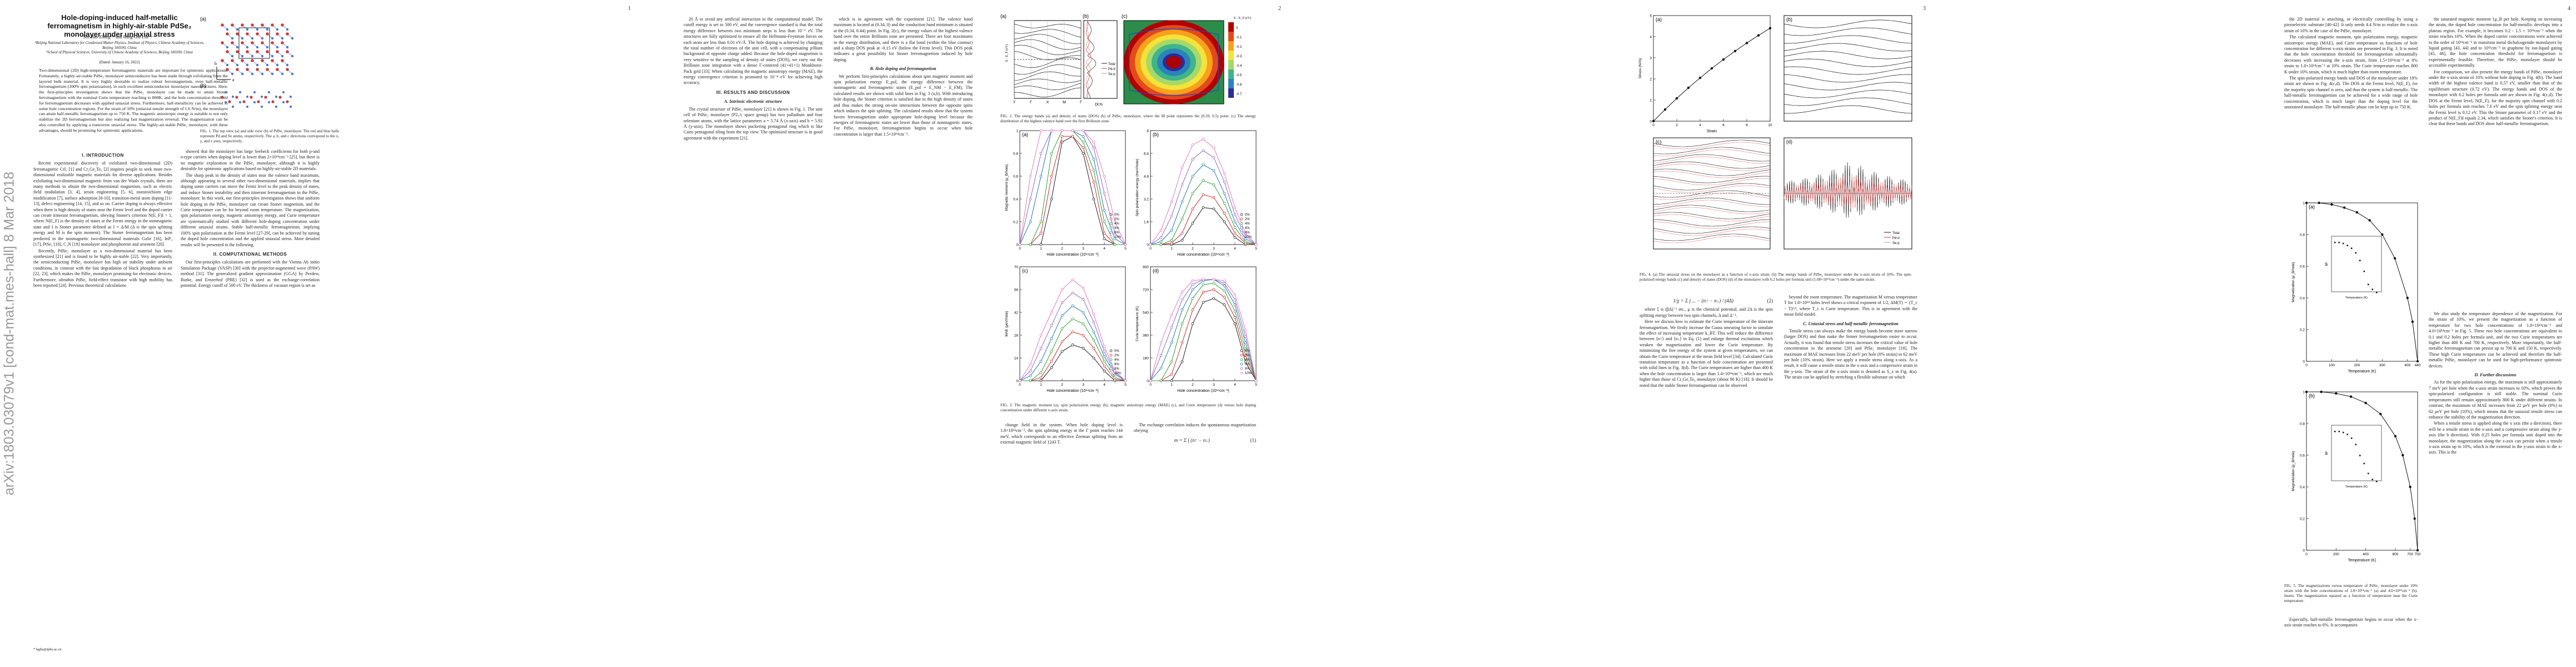  What do you see at coordinates (1847, 193) in the screenshot?
I see `fig4-dos-d: (d) Total Pd-d Se-p` at bounding box center [1847, 193].